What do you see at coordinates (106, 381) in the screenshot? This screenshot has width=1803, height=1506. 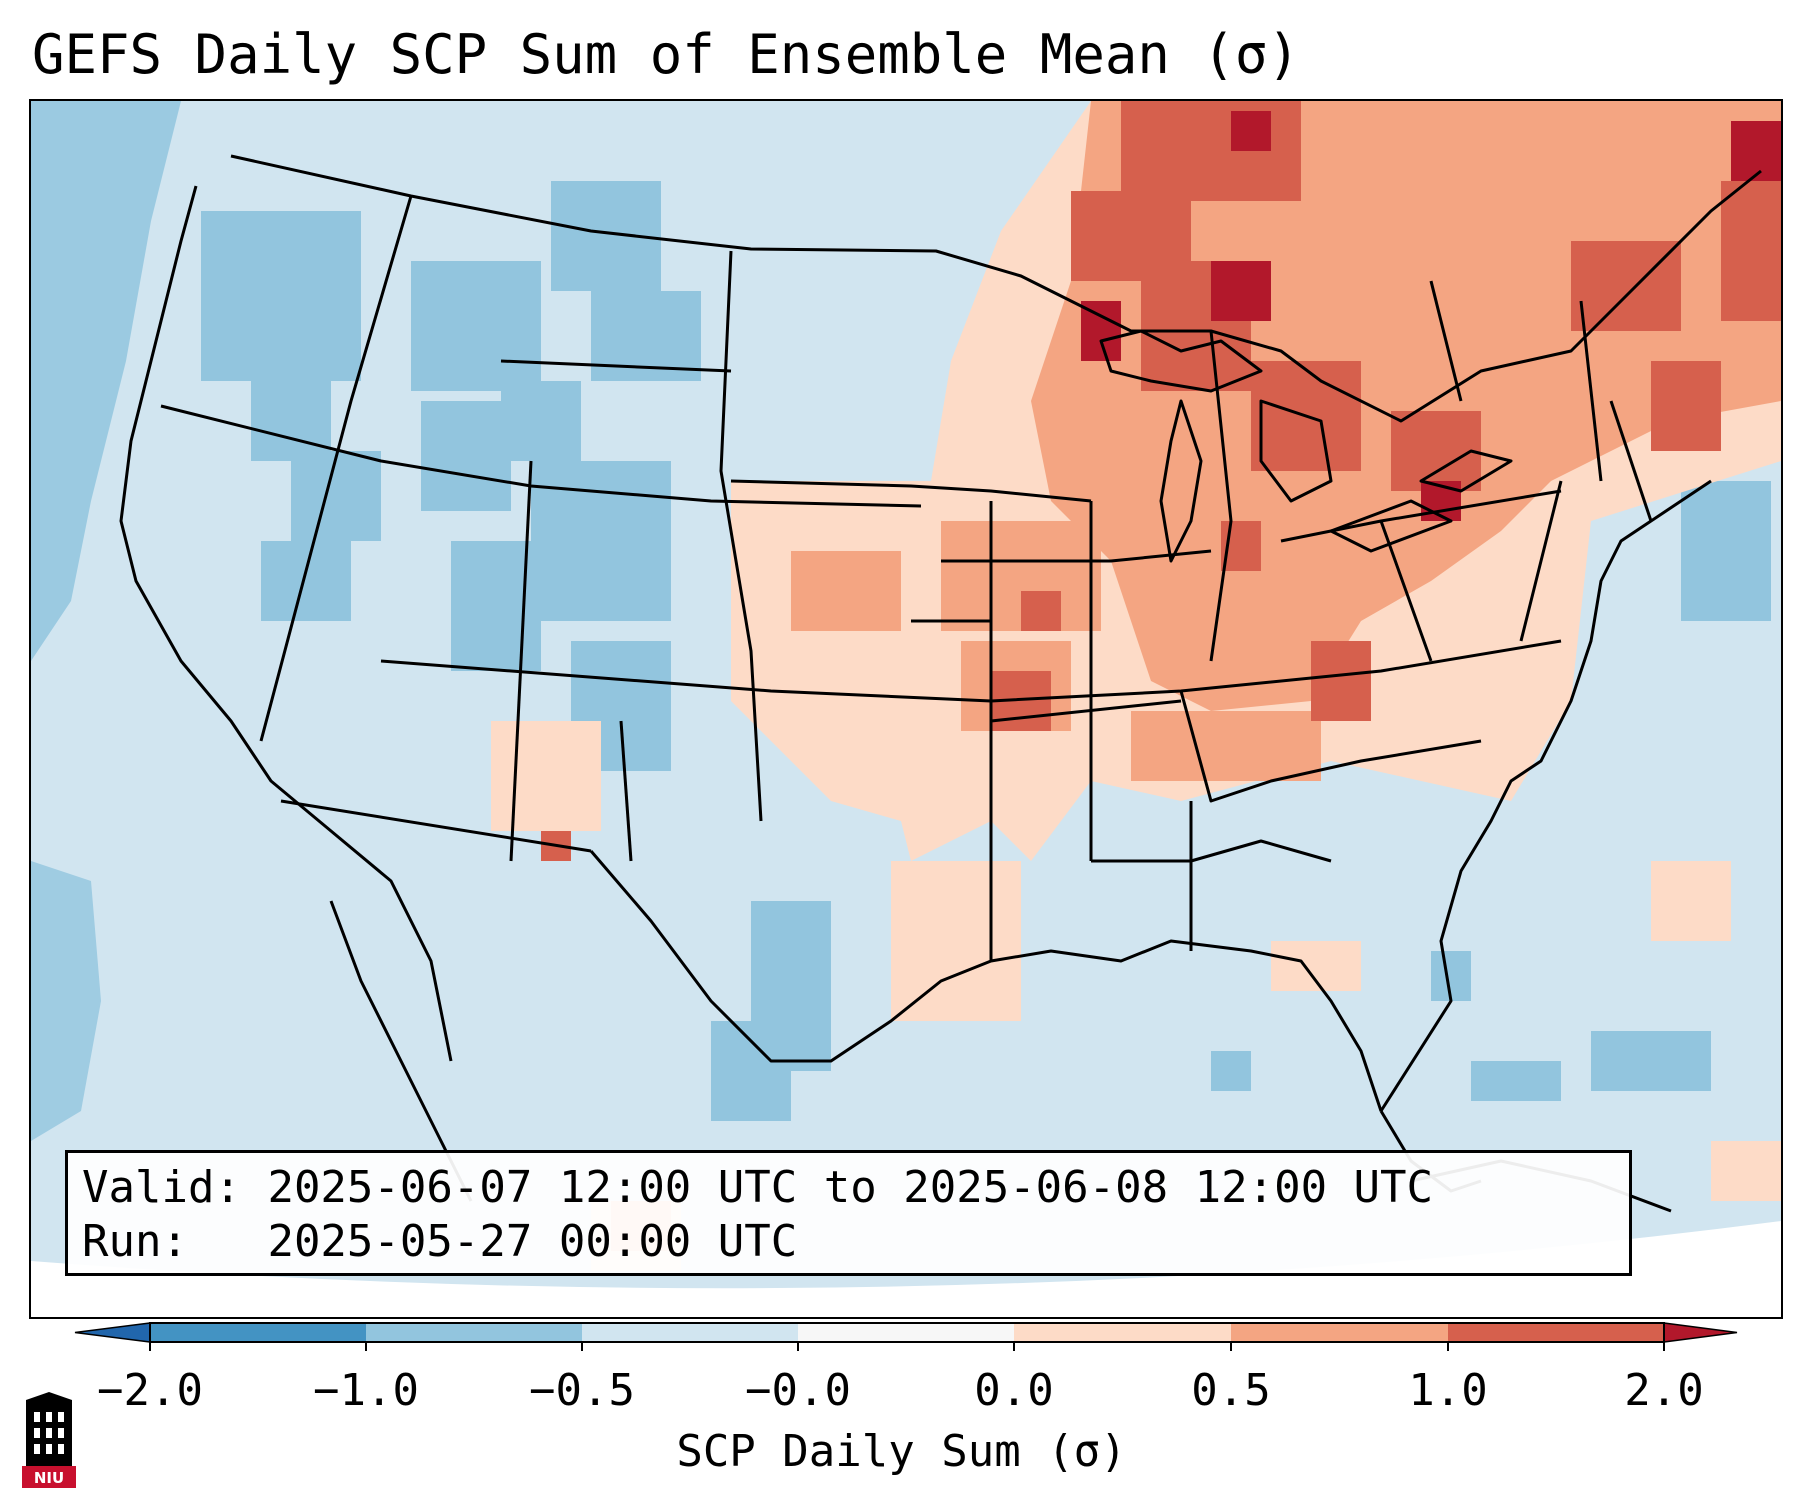 I see `pacific-blue-band` at bounding box center [106, 381].